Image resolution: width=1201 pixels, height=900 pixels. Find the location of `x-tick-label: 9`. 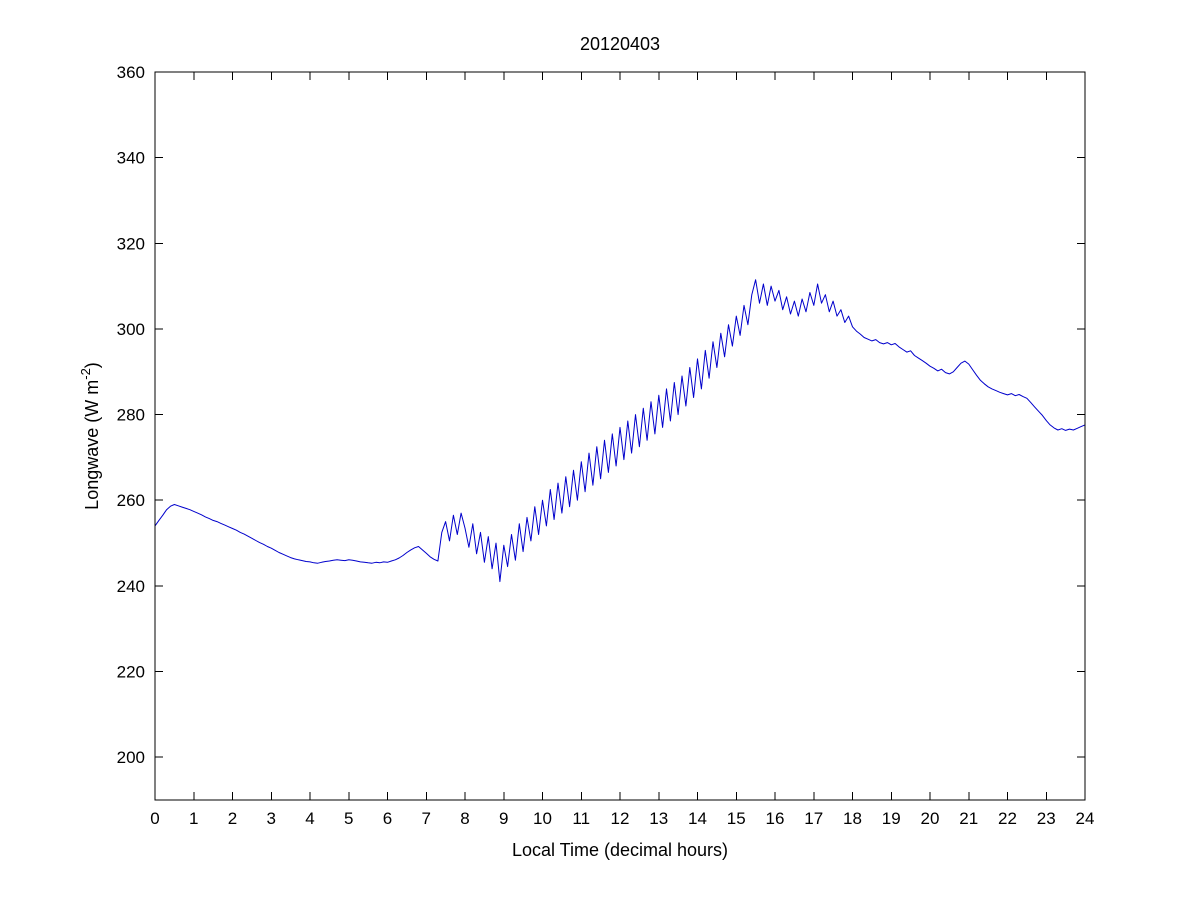

x-tick-label: 9 is located at coordinates (503, 818).